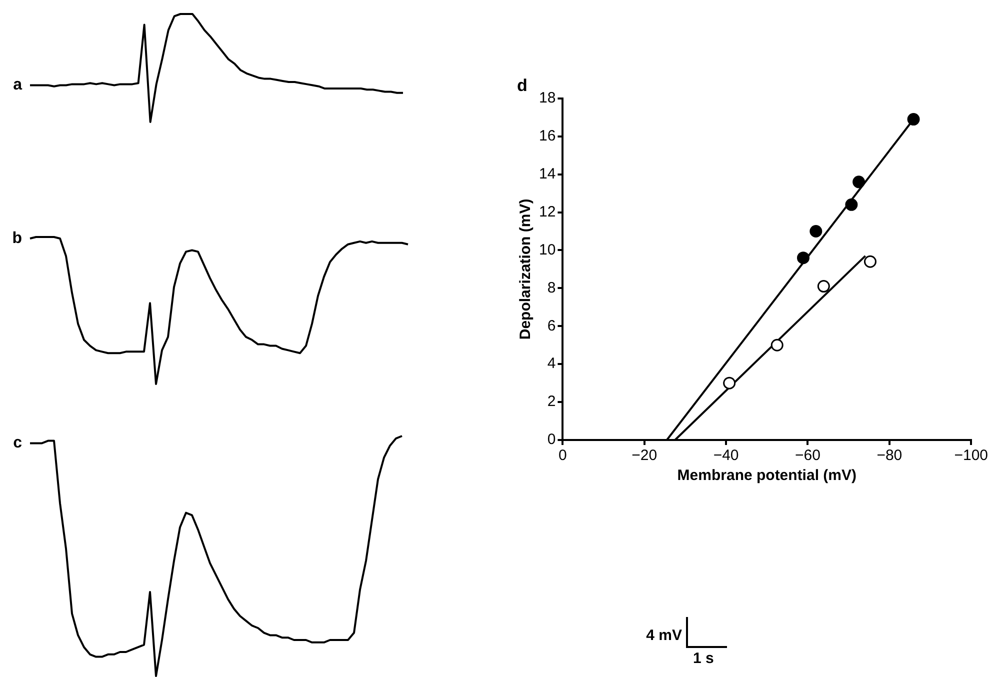 This screenshot has width=990, height=677. I want to click on x-axis-title: Membrane potential (mV), so click(766, 475).